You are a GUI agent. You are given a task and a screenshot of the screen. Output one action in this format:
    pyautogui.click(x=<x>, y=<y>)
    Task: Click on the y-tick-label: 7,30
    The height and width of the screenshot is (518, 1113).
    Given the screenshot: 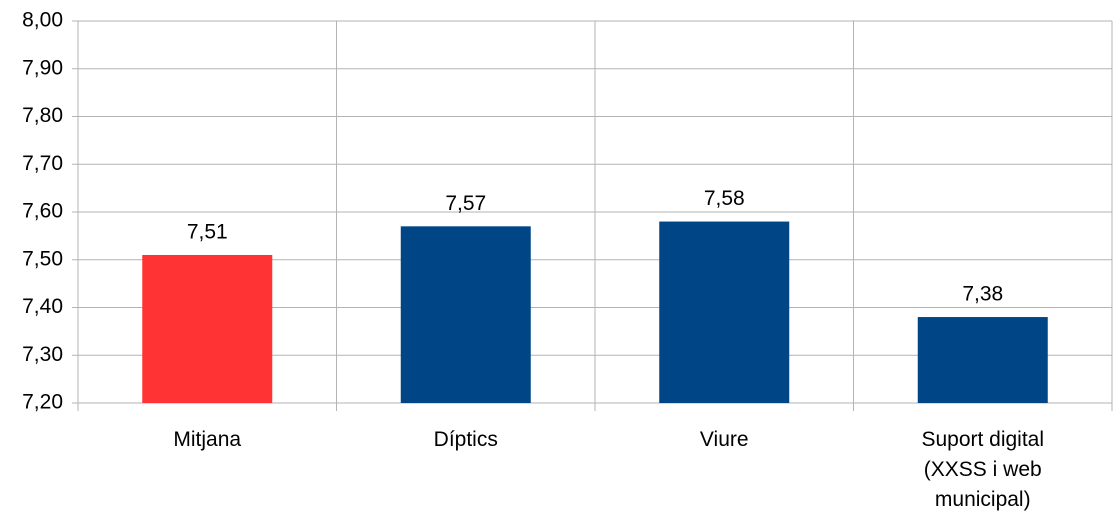 What is the action you would take?
    pyautogui.click(x=42, y=354)
    